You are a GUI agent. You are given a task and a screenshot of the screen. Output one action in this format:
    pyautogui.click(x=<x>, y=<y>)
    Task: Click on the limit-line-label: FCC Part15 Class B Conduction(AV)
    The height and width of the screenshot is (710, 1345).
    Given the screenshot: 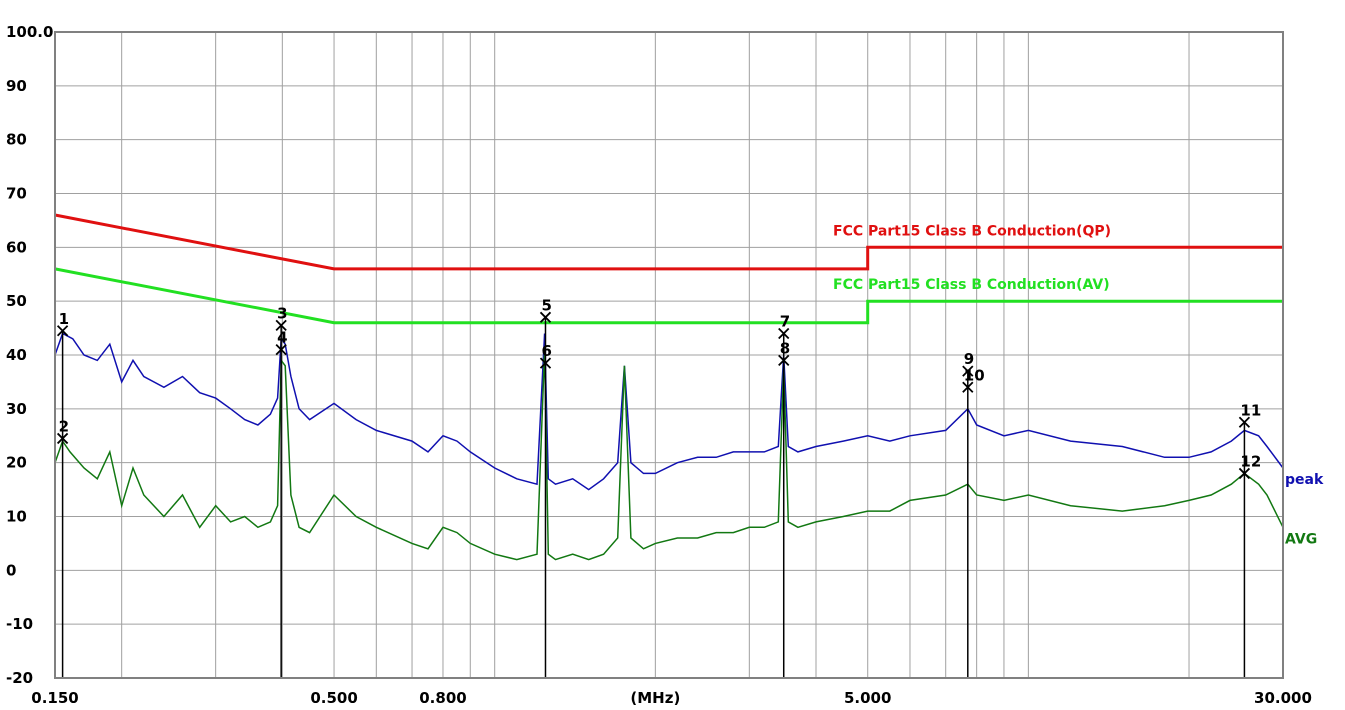 What is the action you would take?
    pyautogui.click(x=971, y=285)
    